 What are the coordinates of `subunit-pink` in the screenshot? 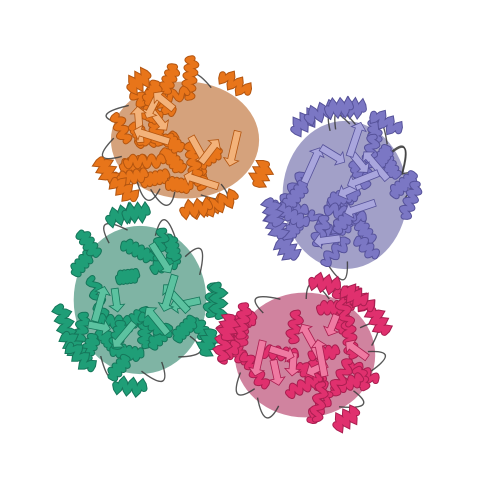 It's located at (303, 352).